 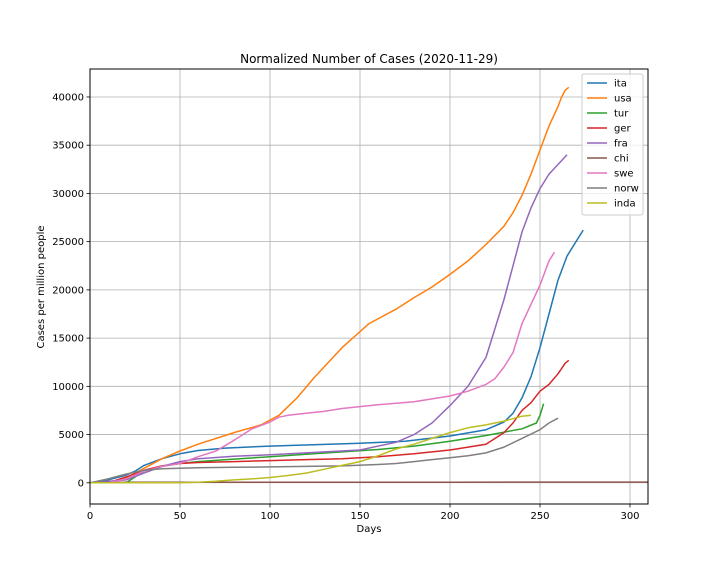 I want to click on legend-label-swe: swe, so click(x=624, y=174).